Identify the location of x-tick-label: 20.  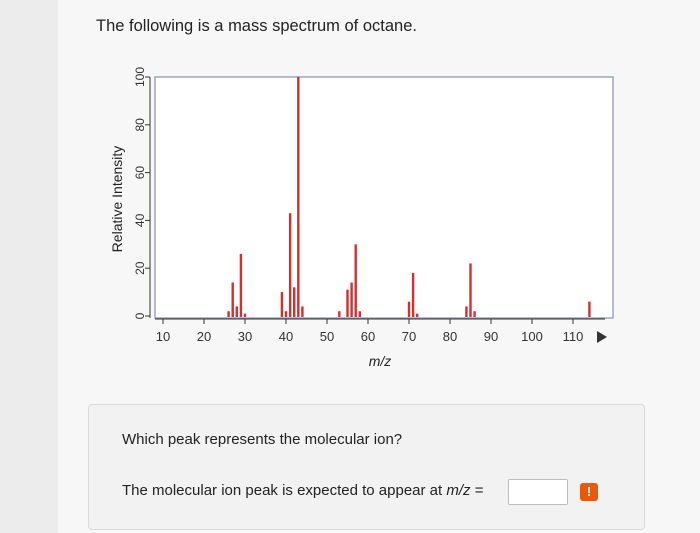
(204, 336).